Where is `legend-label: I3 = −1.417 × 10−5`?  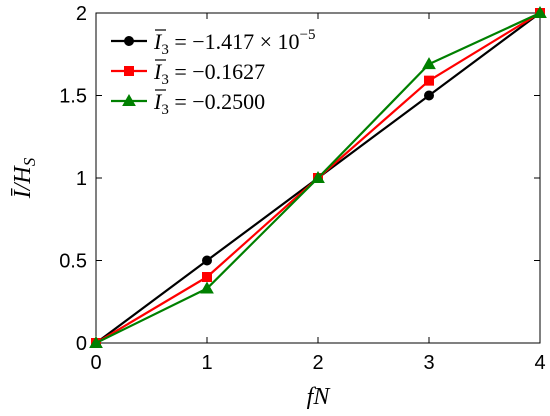 legend-label: I3 = −1.417 × 10−5 is located at coordinates (234, 42).